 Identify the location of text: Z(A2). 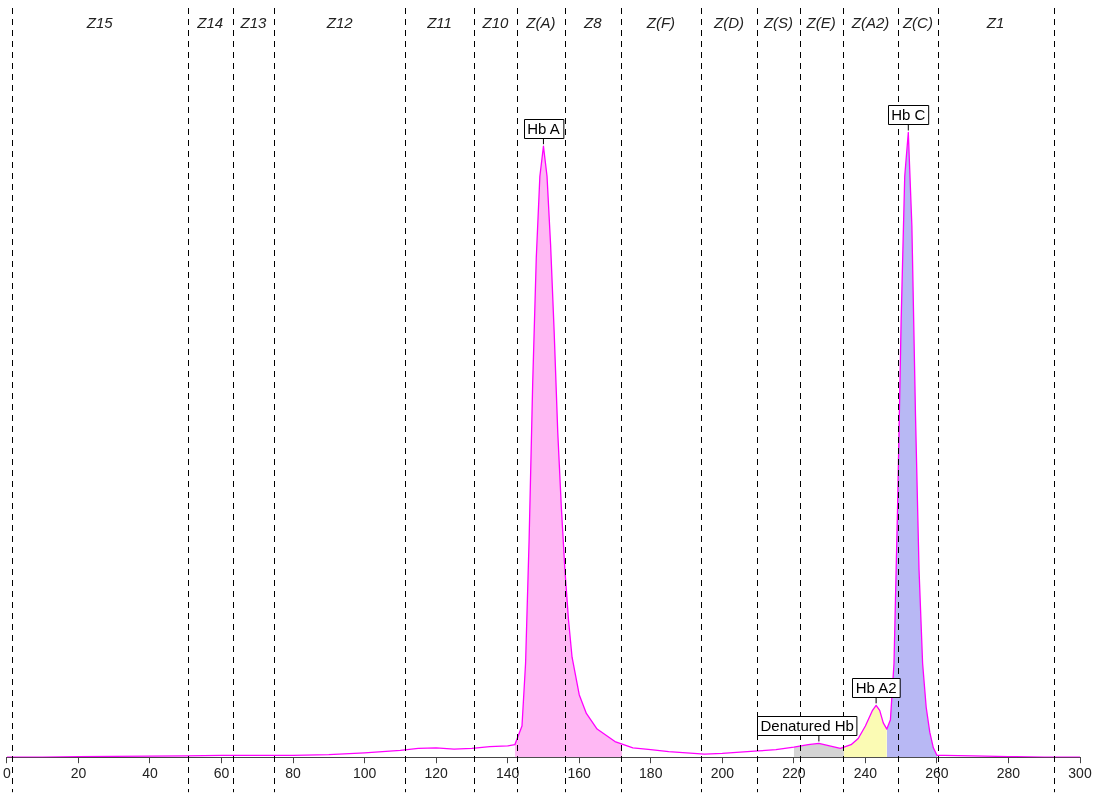
(870, 23).